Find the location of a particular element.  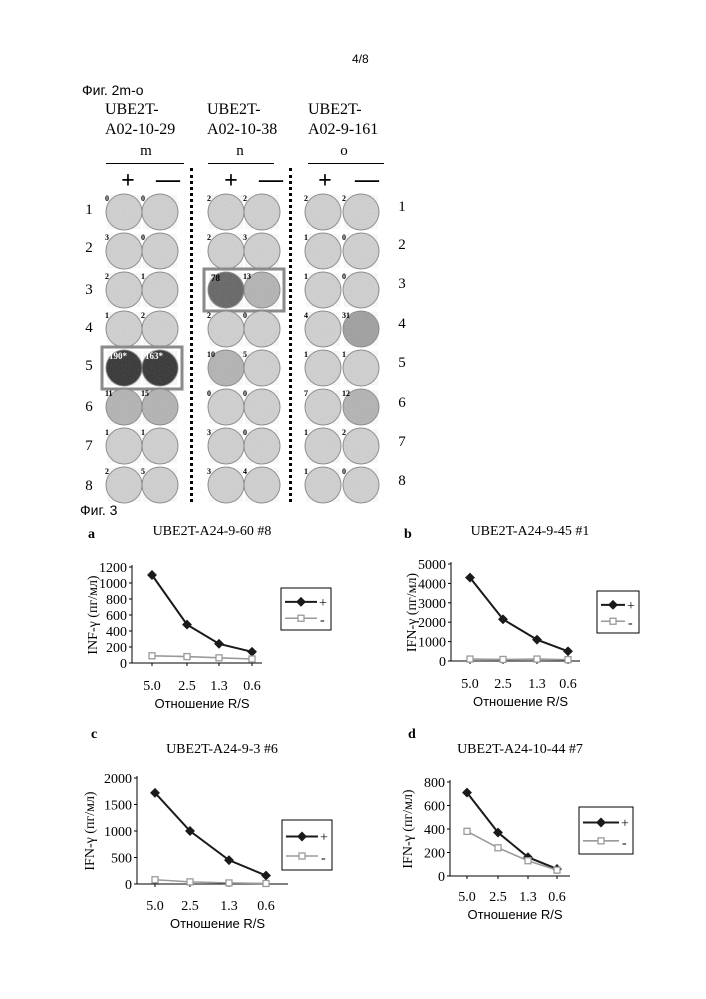

column-n-peptide: UBE2T- A02-10-38 is located at coordinates (242, 120).